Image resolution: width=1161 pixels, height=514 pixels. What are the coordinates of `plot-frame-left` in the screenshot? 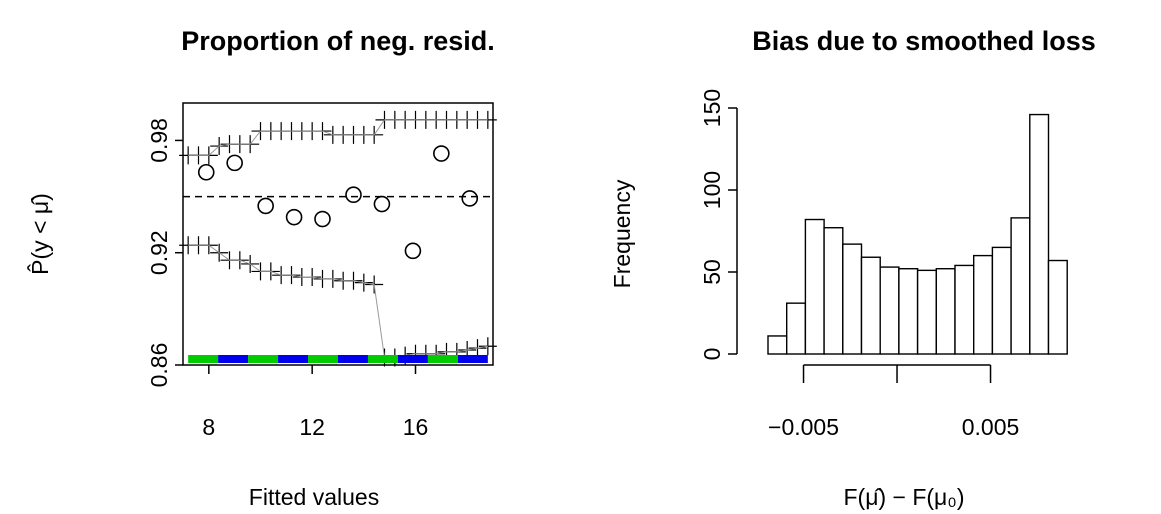 It's located at (338, 234).